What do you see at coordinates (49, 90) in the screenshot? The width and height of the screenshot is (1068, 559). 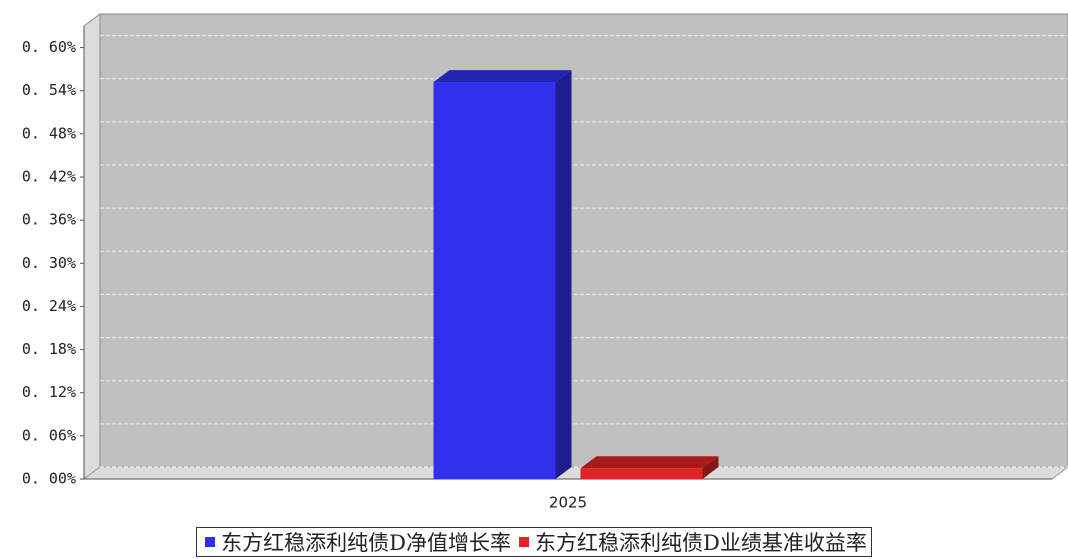 I see `y-tick-label: 0. 54%` at bounding box center [49, 90].